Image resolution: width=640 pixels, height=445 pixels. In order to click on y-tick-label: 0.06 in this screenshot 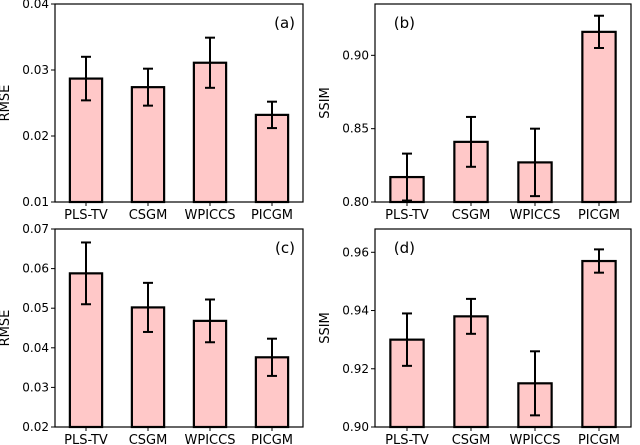, I will do `click(35, 269)`.